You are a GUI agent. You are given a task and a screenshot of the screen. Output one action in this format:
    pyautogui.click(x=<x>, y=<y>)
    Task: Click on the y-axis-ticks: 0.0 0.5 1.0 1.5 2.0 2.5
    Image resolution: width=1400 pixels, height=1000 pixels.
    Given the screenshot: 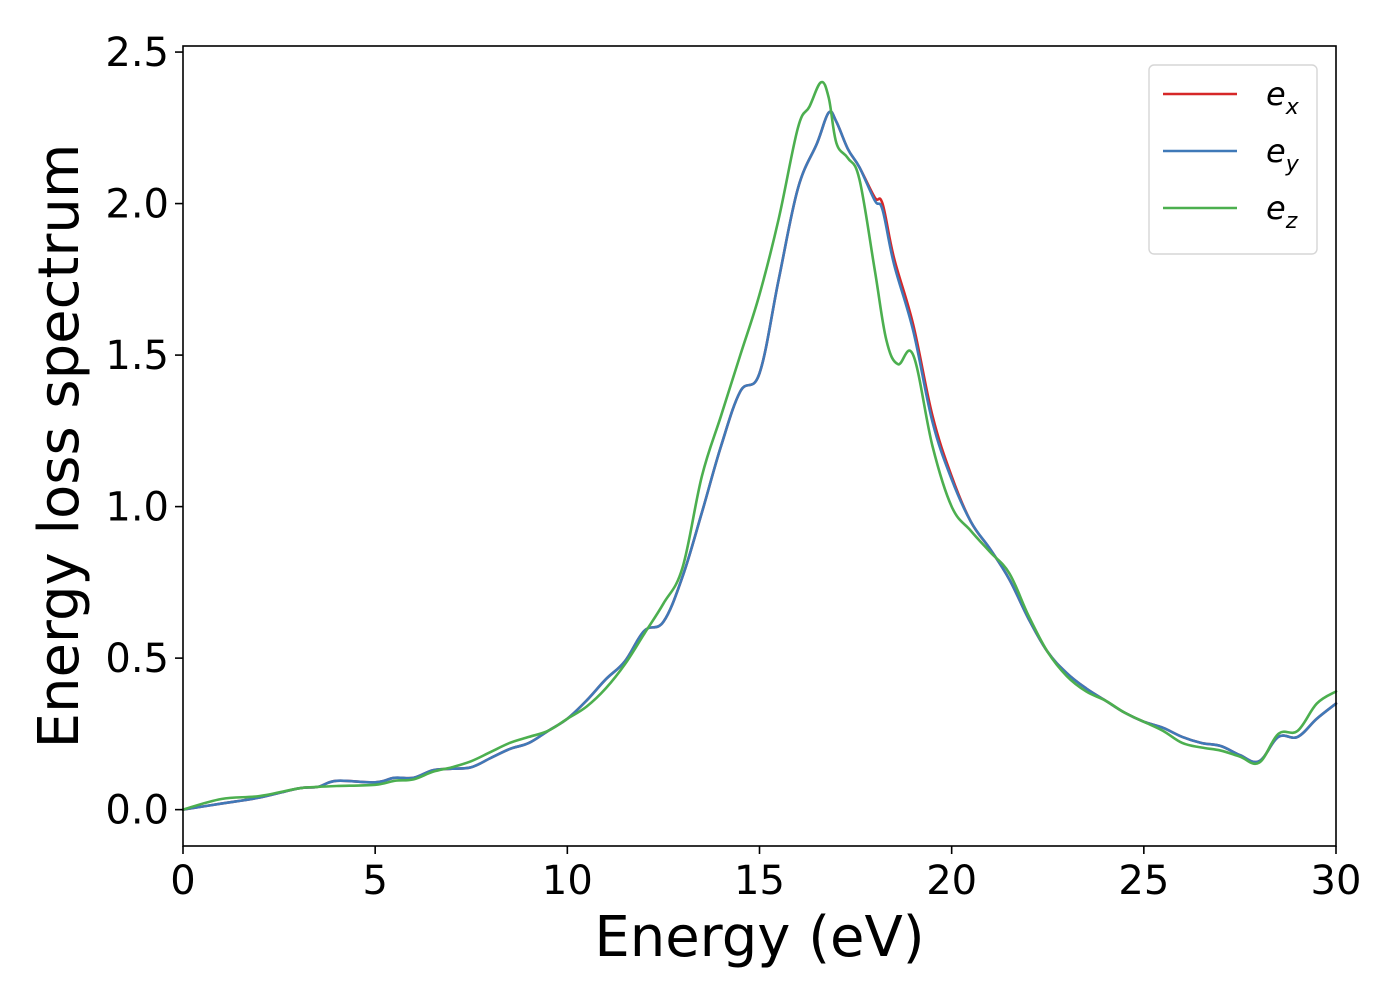 What is the action you would take?
    pyautogui.click(x=144, y=432)
    